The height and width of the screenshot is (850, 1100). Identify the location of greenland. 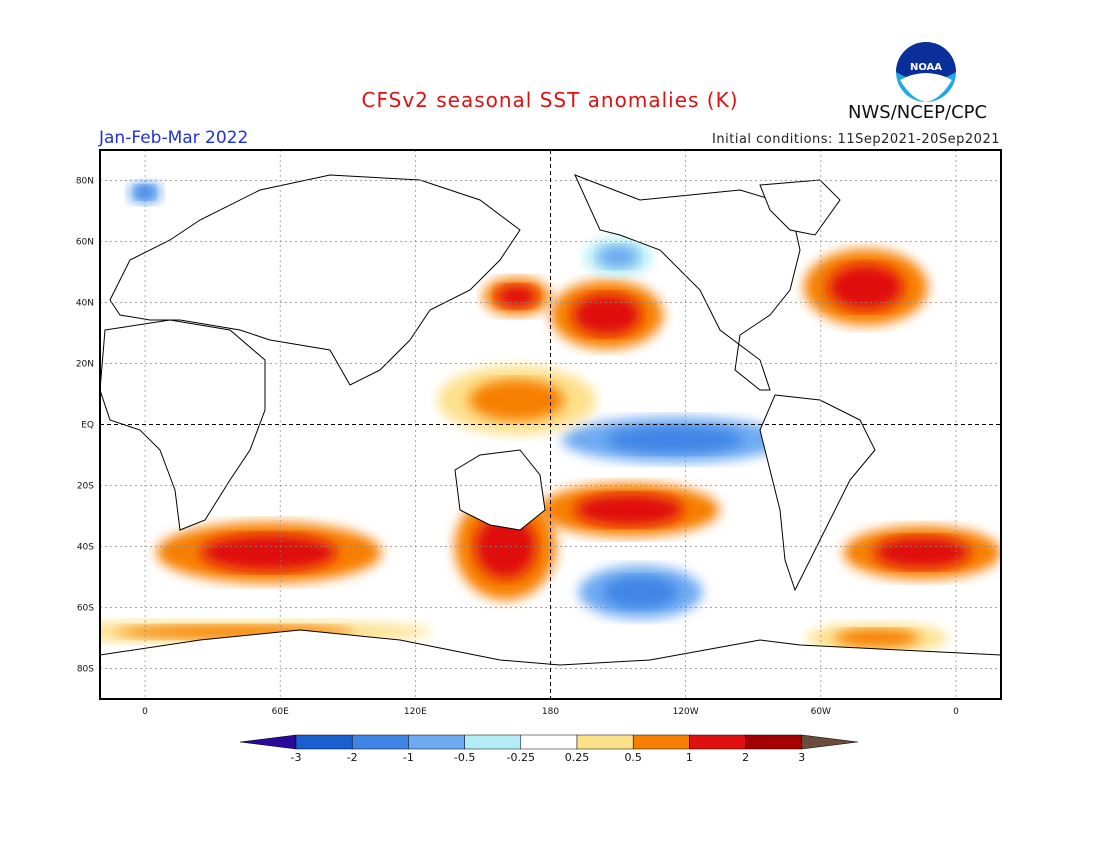
(800, 207).